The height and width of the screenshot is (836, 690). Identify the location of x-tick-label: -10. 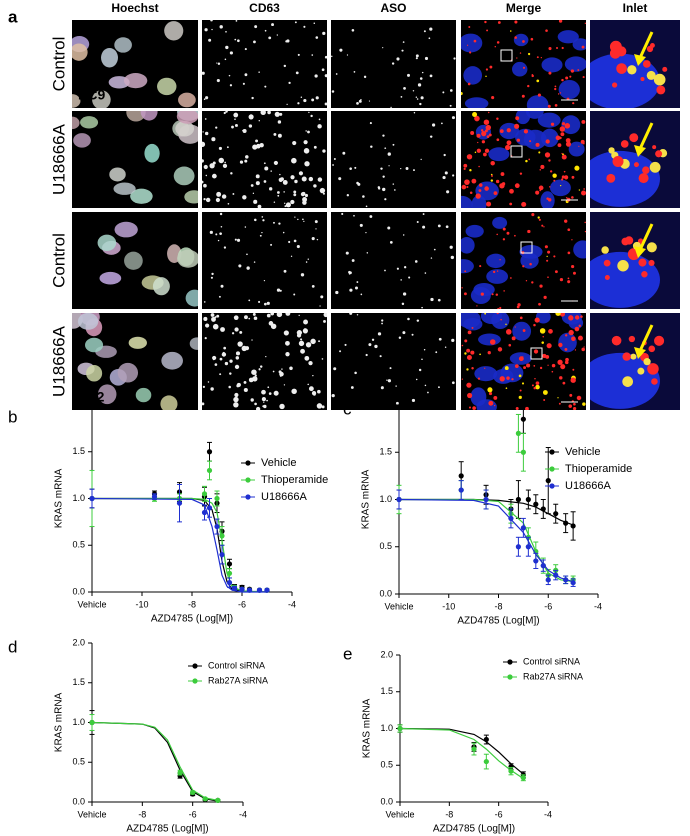
(448, 606).